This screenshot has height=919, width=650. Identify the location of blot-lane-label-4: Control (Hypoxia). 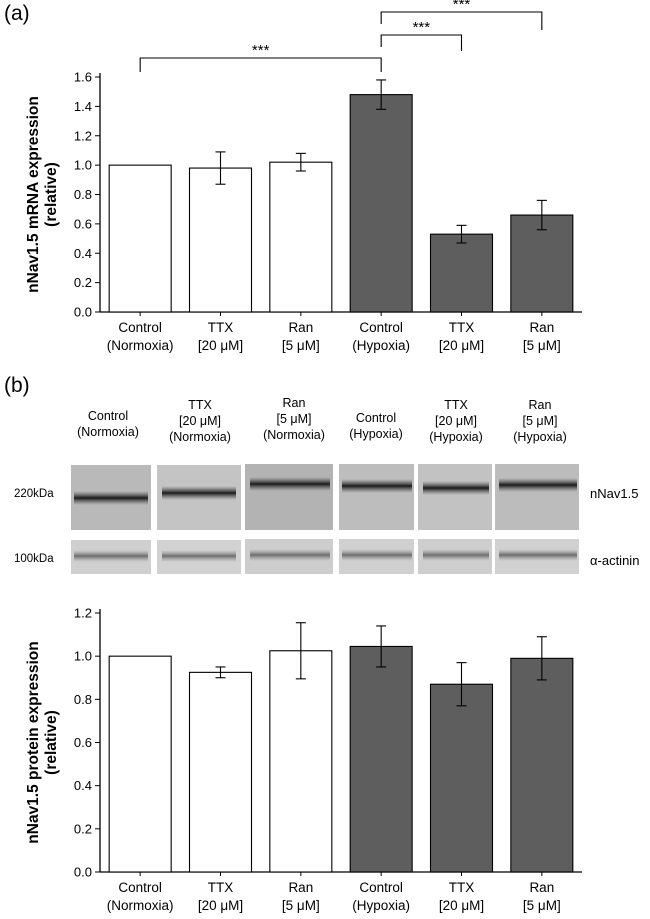
(376, 426).